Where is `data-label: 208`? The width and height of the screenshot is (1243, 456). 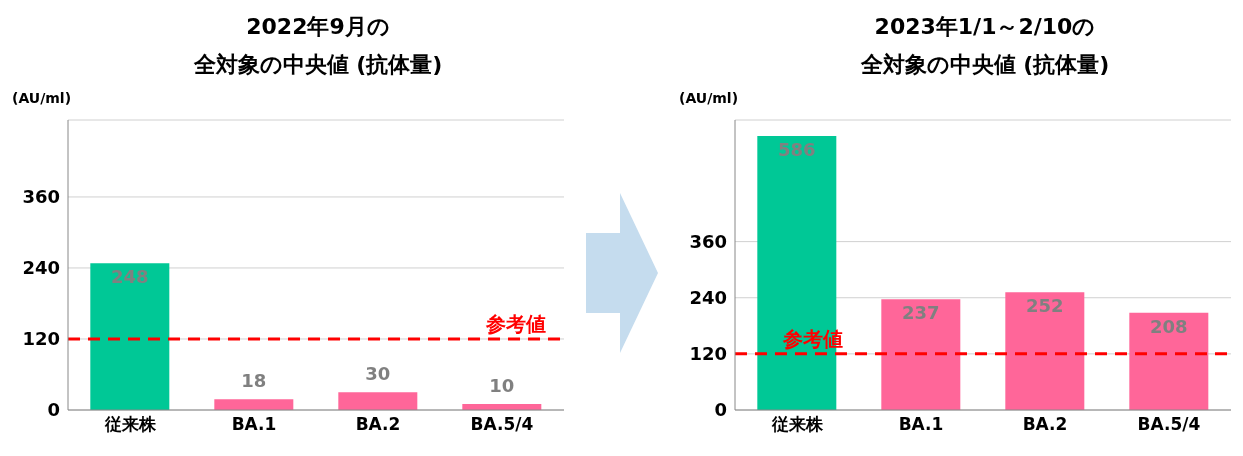
data-label: 208 is located at coordinates (1169, 326).